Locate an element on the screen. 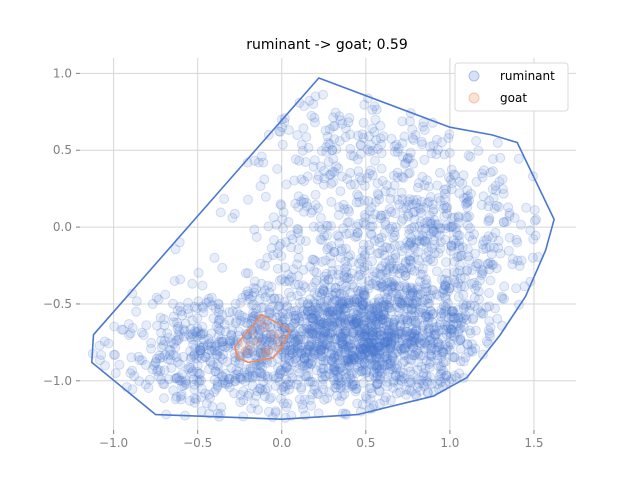 This screenshot has width=640, height=480. x-tick-label-5: 1.5 is located at coordinates (533, 443).